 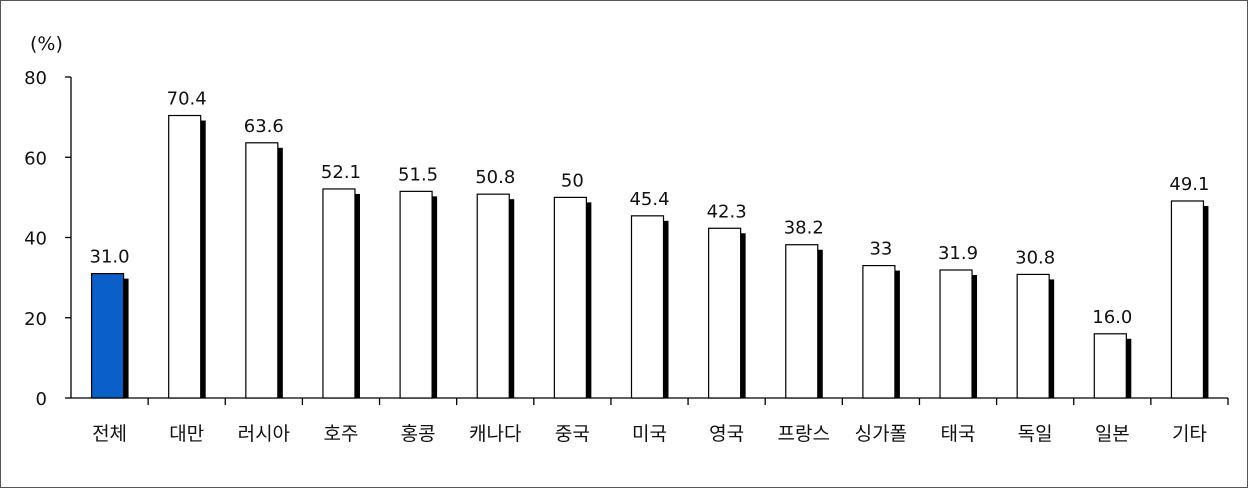 I want to click on x-tick-label: 러시아, so click(x=264, y=434).